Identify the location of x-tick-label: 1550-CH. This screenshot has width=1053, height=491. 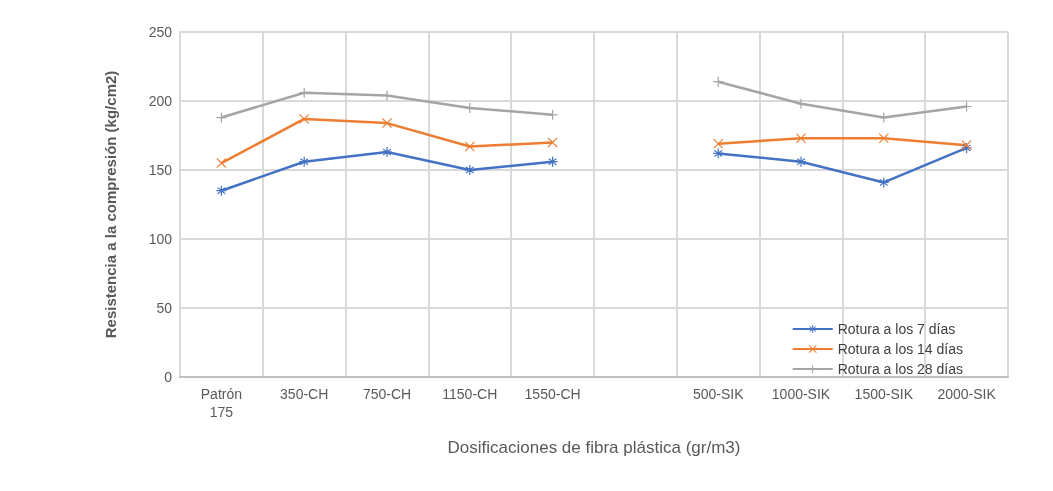
(552, 394).